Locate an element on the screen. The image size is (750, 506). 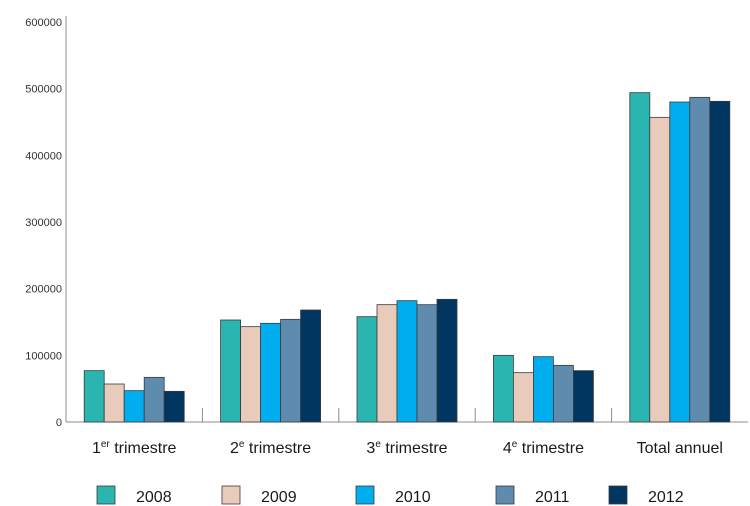
y-tick-label: 100000 is located at coordinates (43, 356).